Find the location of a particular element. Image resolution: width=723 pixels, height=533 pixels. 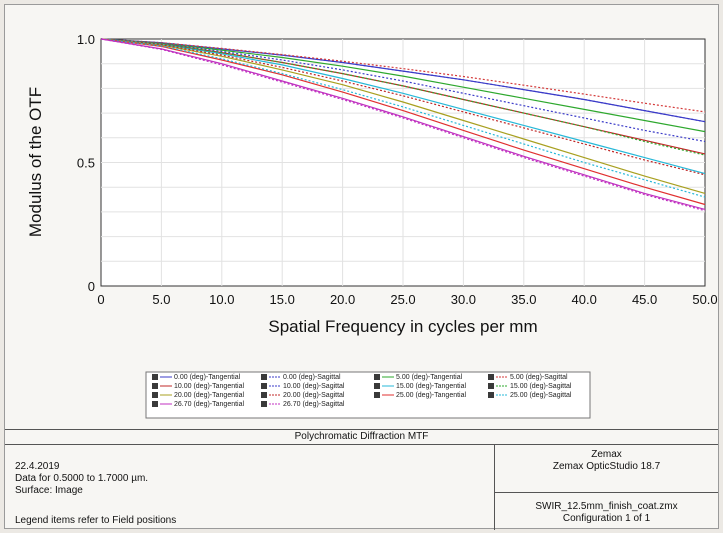

x-tick-label: 35.0 is located at coordinates (523, 299).